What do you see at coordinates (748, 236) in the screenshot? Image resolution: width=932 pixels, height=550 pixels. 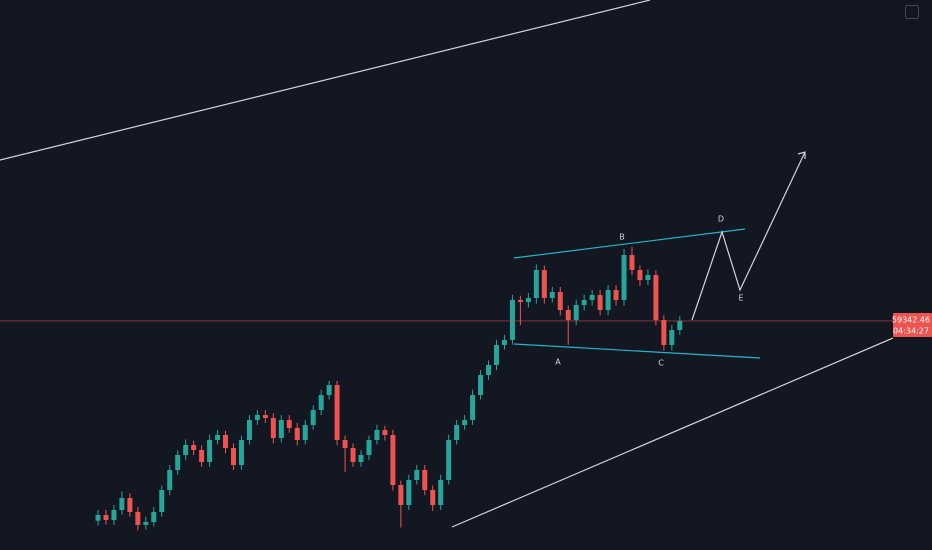 I see `projection-path` at bounding box center [748, 236].